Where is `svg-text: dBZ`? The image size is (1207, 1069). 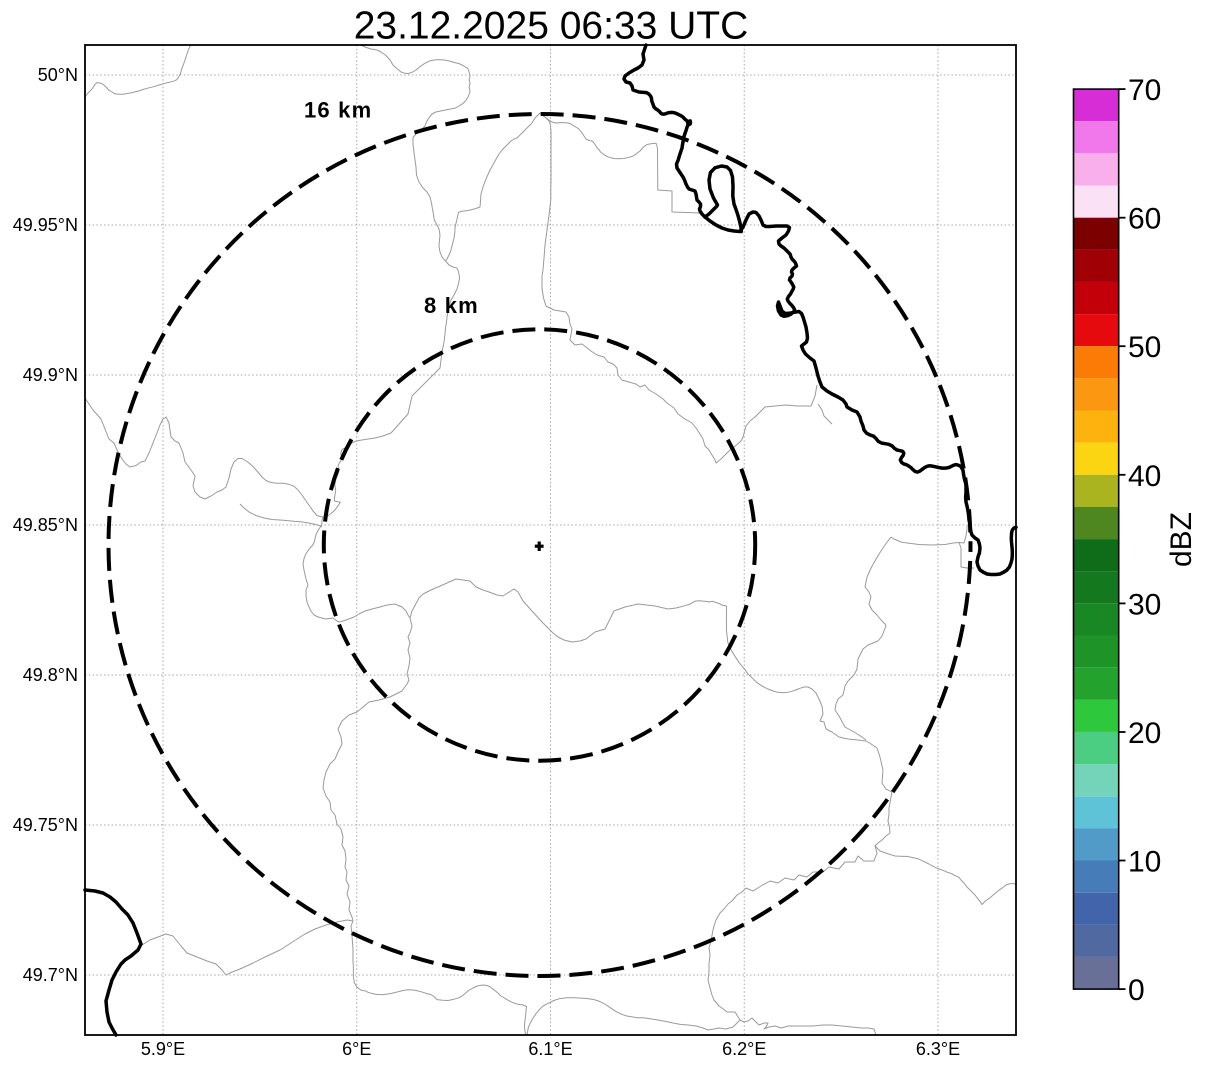
svg-text: dBZ is located at coordinates (1181, 539).